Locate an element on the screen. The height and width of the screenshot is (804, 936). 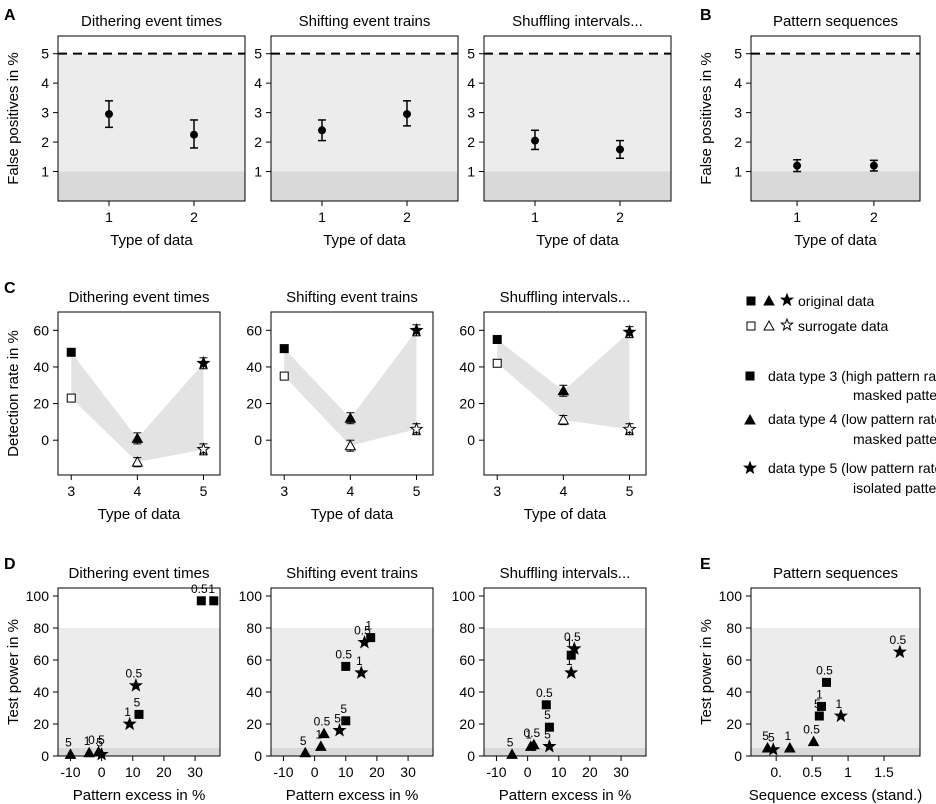
chart-title: Dithering event times is located at coordinates (151, 21).